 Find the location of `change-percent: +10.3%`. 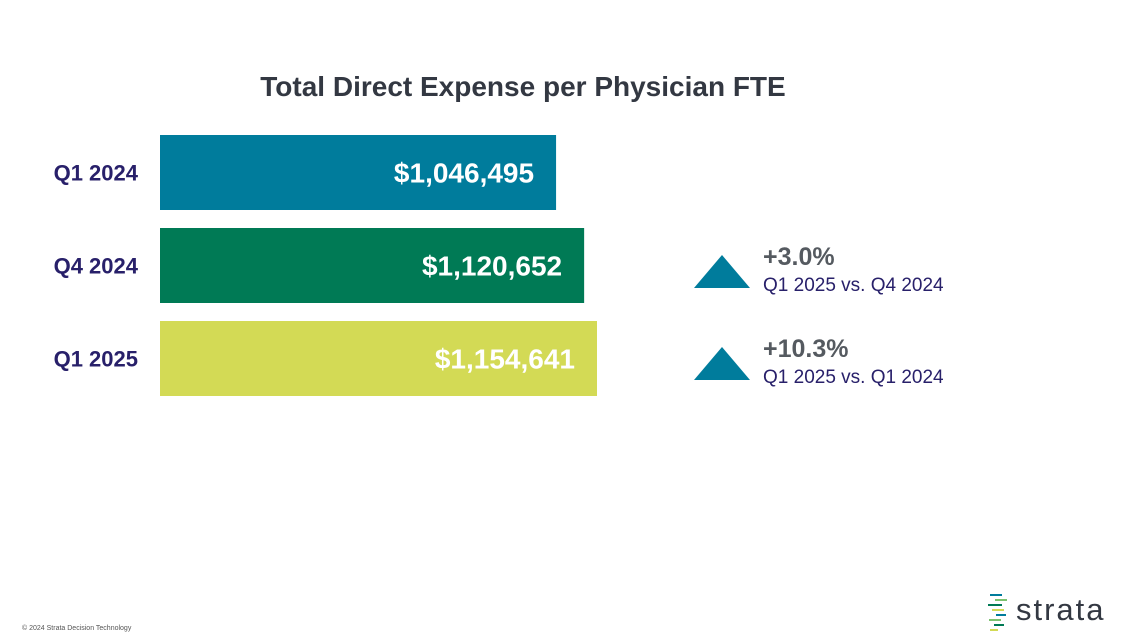

change-percent: +10.3% is located at coordinates (806, 349).